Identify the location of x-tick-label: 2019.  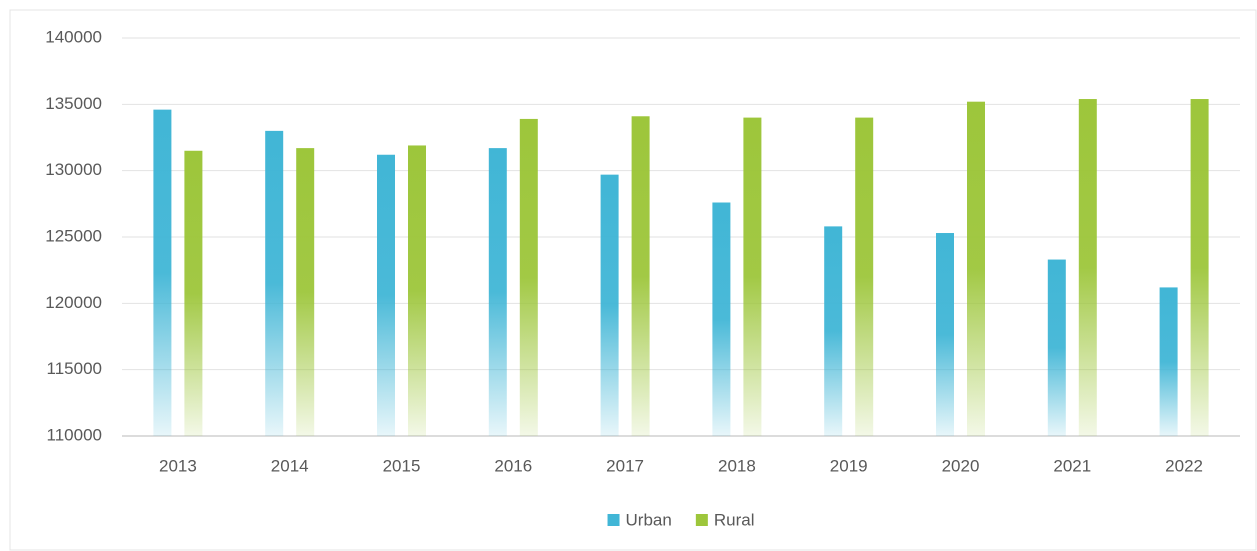
(849, 465).